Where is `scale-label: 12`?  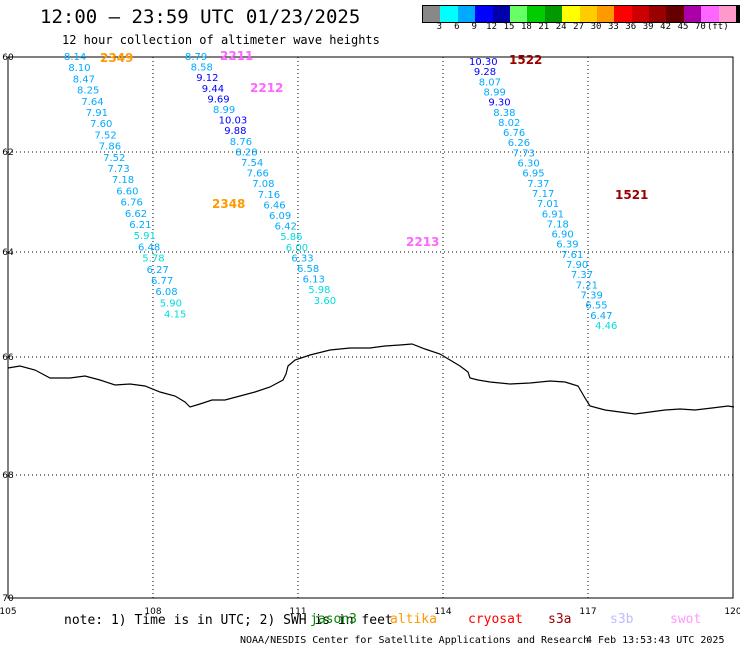
scale-label: 12 is located at coordinates (492, 27).